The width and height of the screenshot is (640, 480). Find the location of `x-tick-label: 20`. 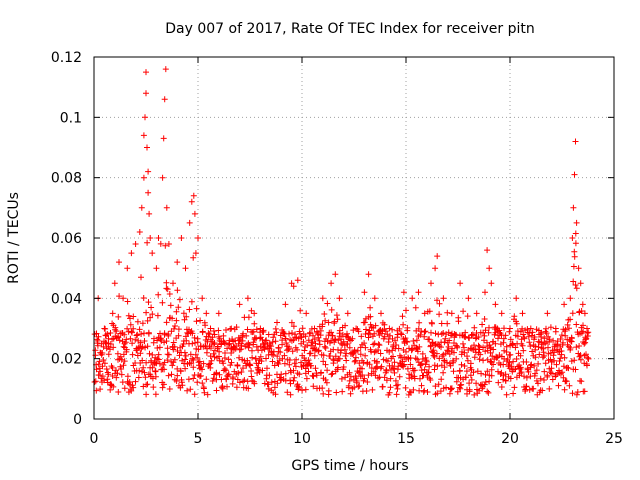

x-tick-label: 20 is located at coordinates (510, 439).